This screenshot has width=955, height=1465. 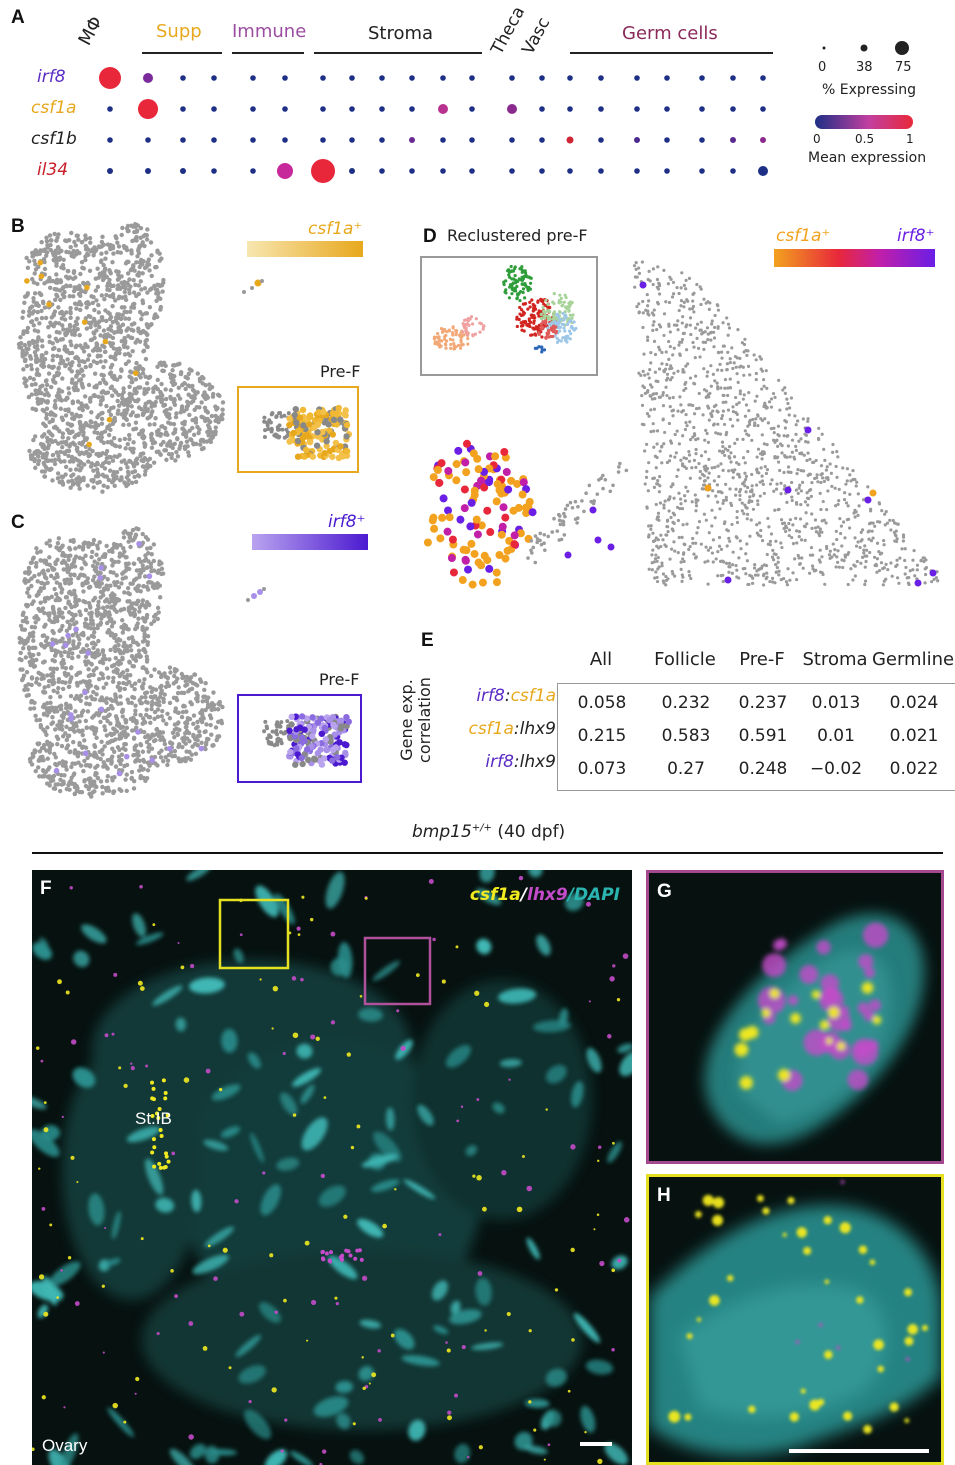 I want to click on category-stroma: Stroma, so click(x=401, y=33).